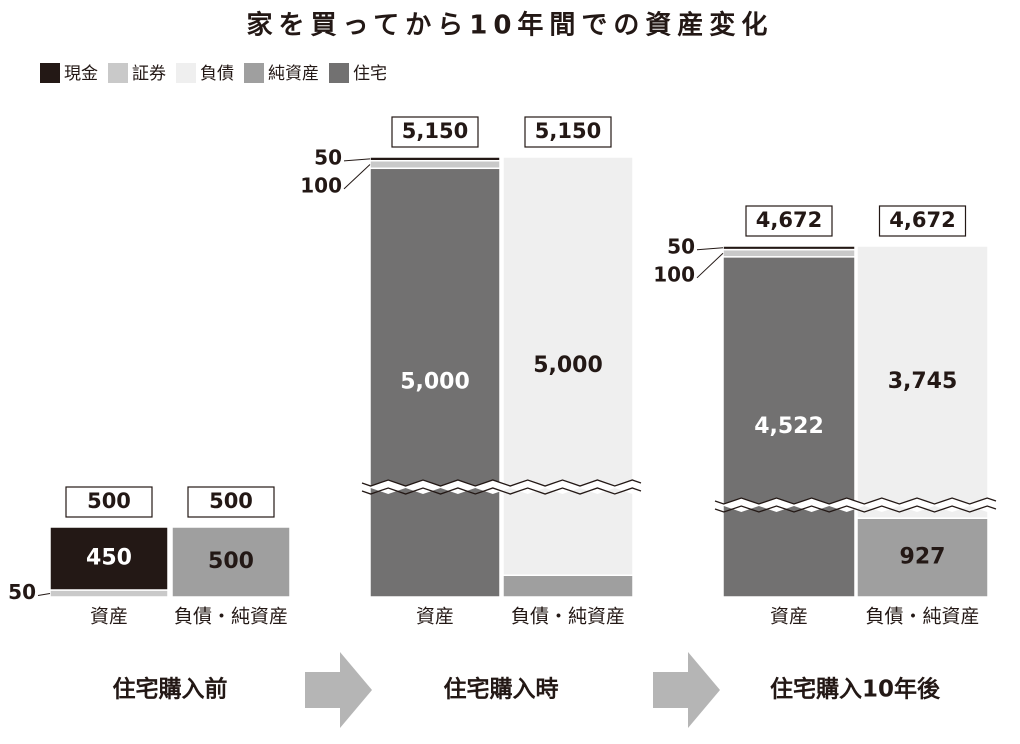 The width and height of the screenshot is (1020, 744). What do you see at coordinates (149, 74) in the screenshot?
I see `legend-label: 証券` at bounding box center [149, 74].